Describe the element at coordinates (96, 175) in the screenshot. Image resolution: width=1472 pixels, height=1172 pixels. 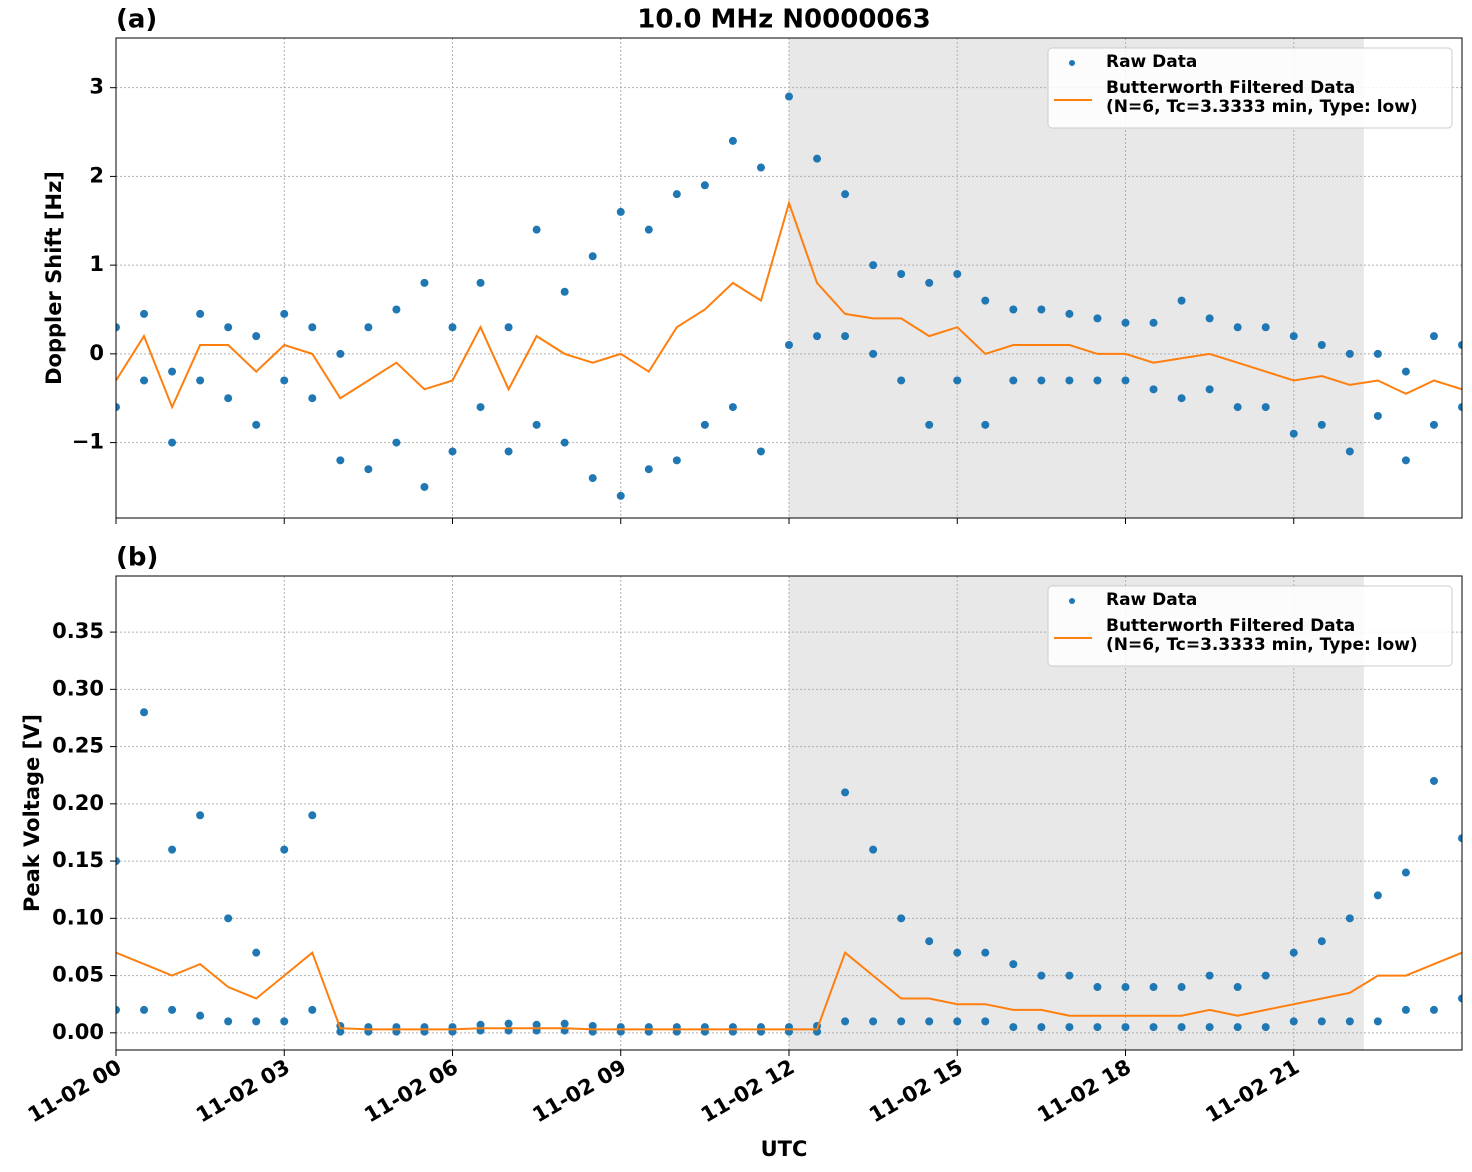
I see `y-tick-label: 2` at that location.